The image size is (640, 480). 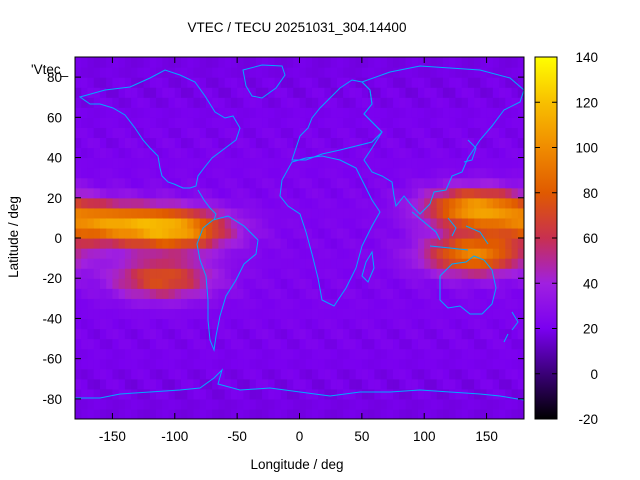 I want to click on legend-key-label: 'Vtec_, so click(x=50, y=69).